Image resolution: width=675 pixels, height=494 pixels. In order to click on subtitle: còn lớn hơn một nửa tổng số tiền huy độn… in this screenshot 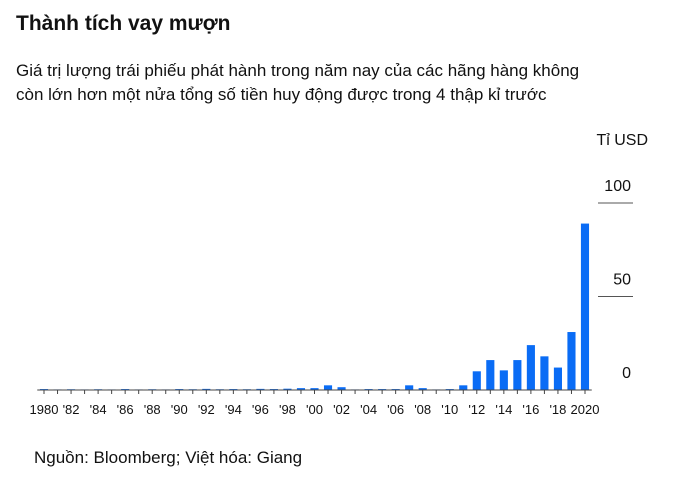, I will do `click(281, 94)`.